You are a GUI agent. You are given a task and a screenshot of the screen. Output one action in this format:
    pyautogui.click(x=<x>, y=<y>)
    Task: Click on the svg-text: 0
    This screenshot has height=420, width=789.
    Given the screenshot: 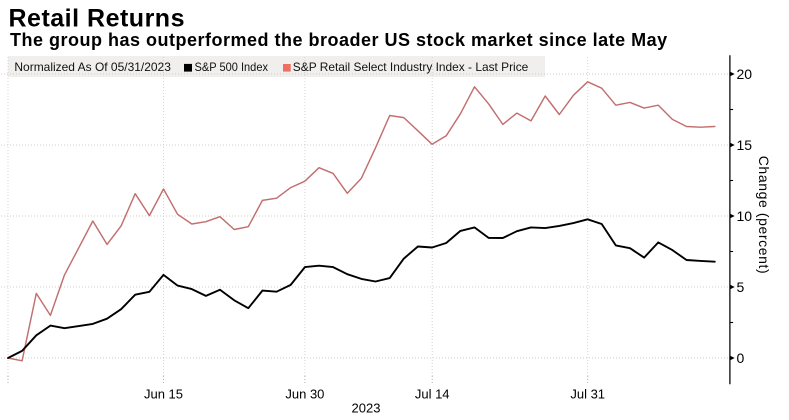 What is the action you would take?
    pyautogui.click(x=741, y=358)
    